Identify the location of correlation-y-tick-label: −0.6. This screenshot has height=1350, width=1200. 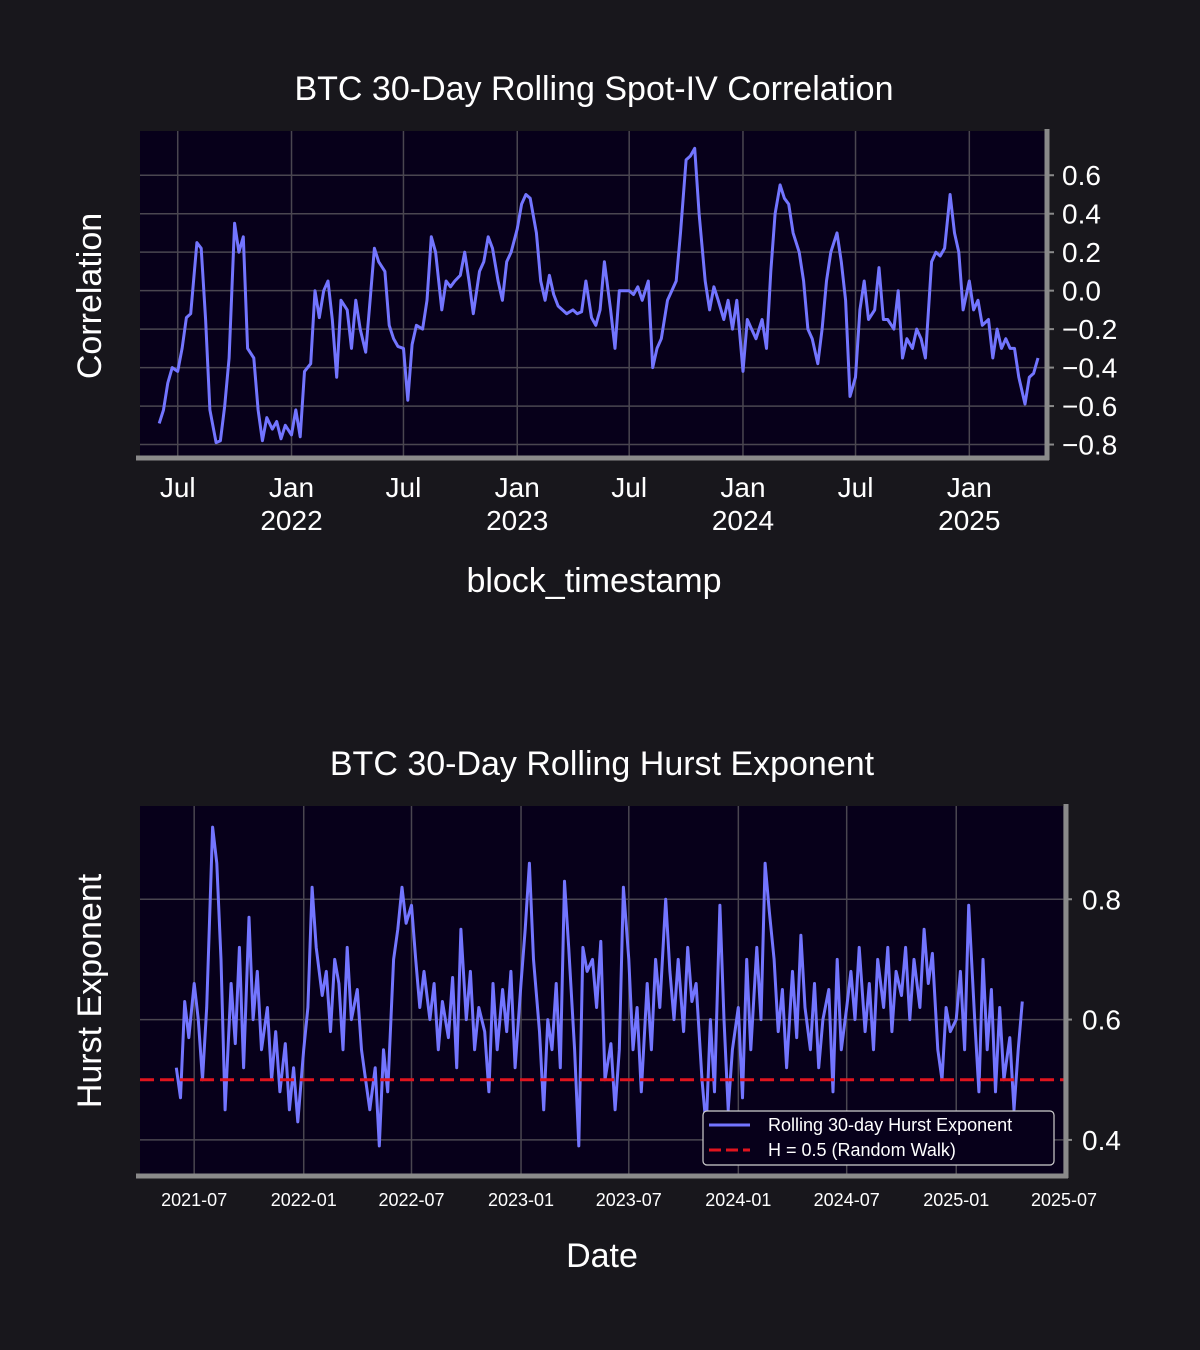
(1089, 406).